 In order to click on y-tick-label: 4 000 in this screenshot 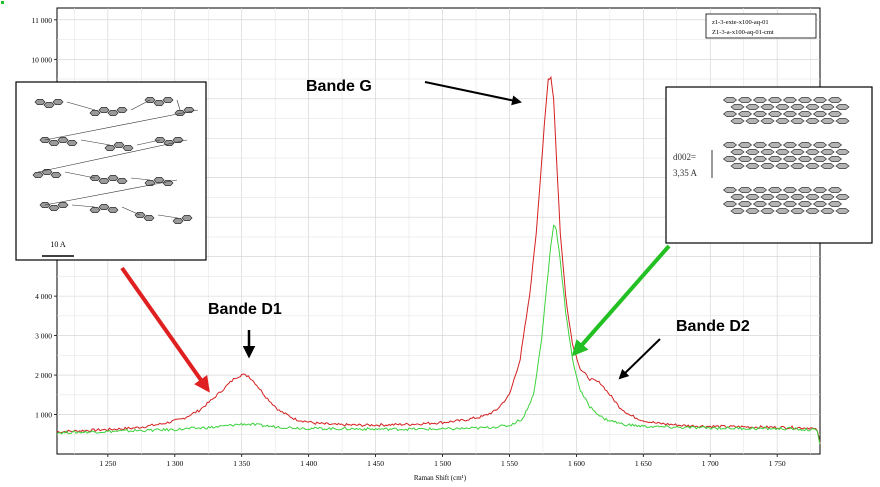, I will do `click(43, 296)`.